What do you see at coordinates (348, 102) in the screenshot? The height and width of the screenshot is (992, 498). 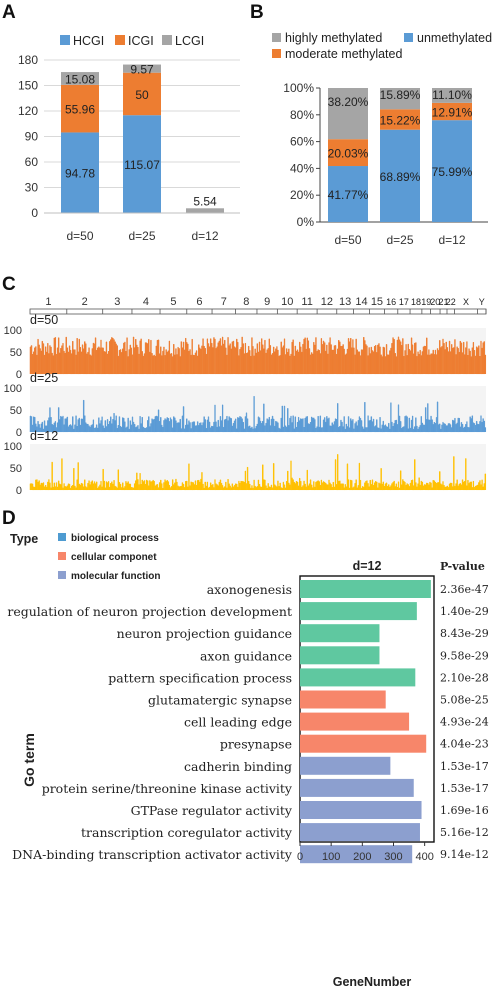 I see `b-data-label: 38.20%` at bounding box center [348, 102].